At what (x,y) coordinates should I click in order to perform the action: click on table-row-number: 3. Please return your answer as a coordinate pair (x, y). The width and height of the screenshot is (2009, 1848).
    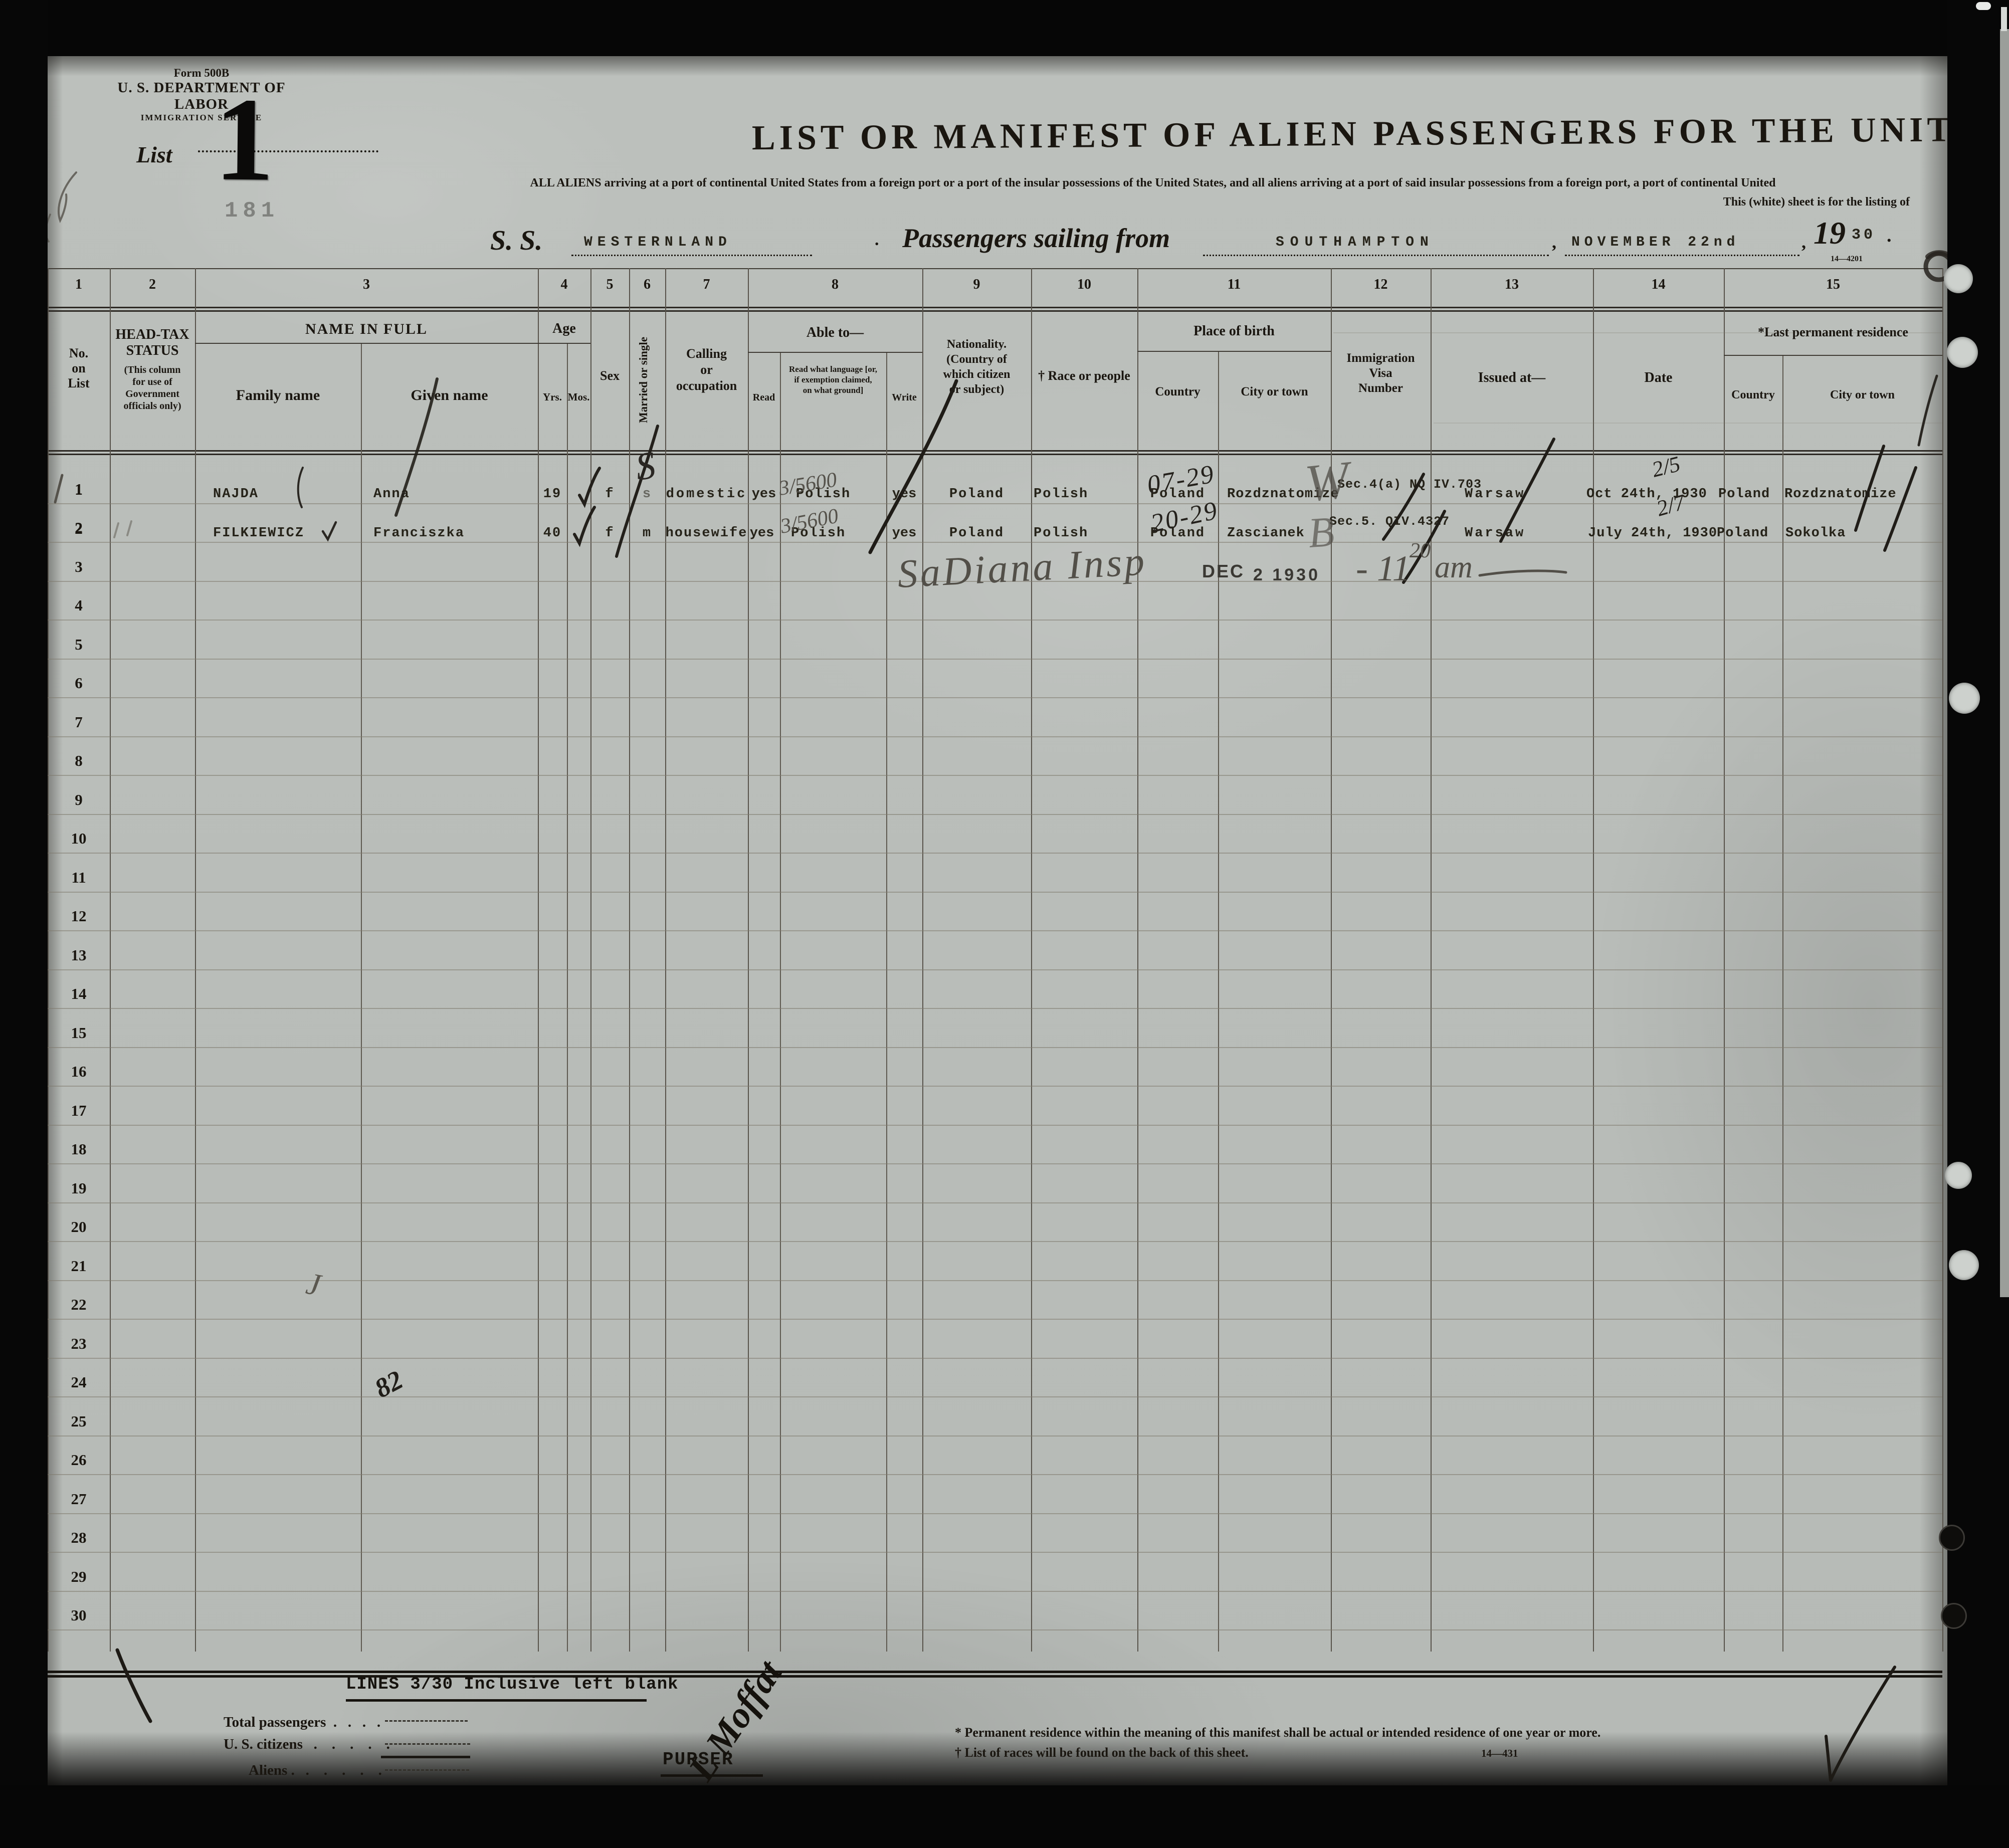
    Looking at the image, I should click on (79, 566).